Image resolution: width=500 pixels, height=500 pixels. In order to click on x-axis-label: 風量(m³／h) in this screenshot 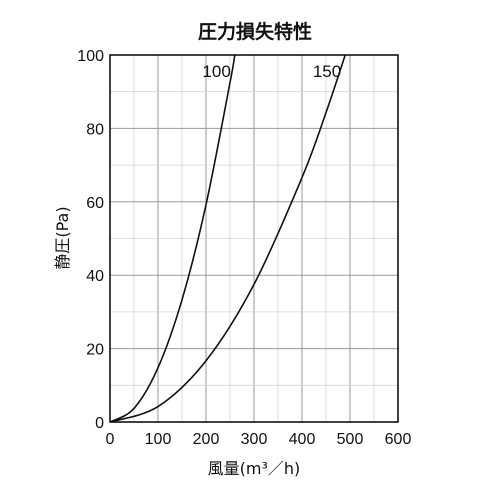, I will do `click(254, 468)`.